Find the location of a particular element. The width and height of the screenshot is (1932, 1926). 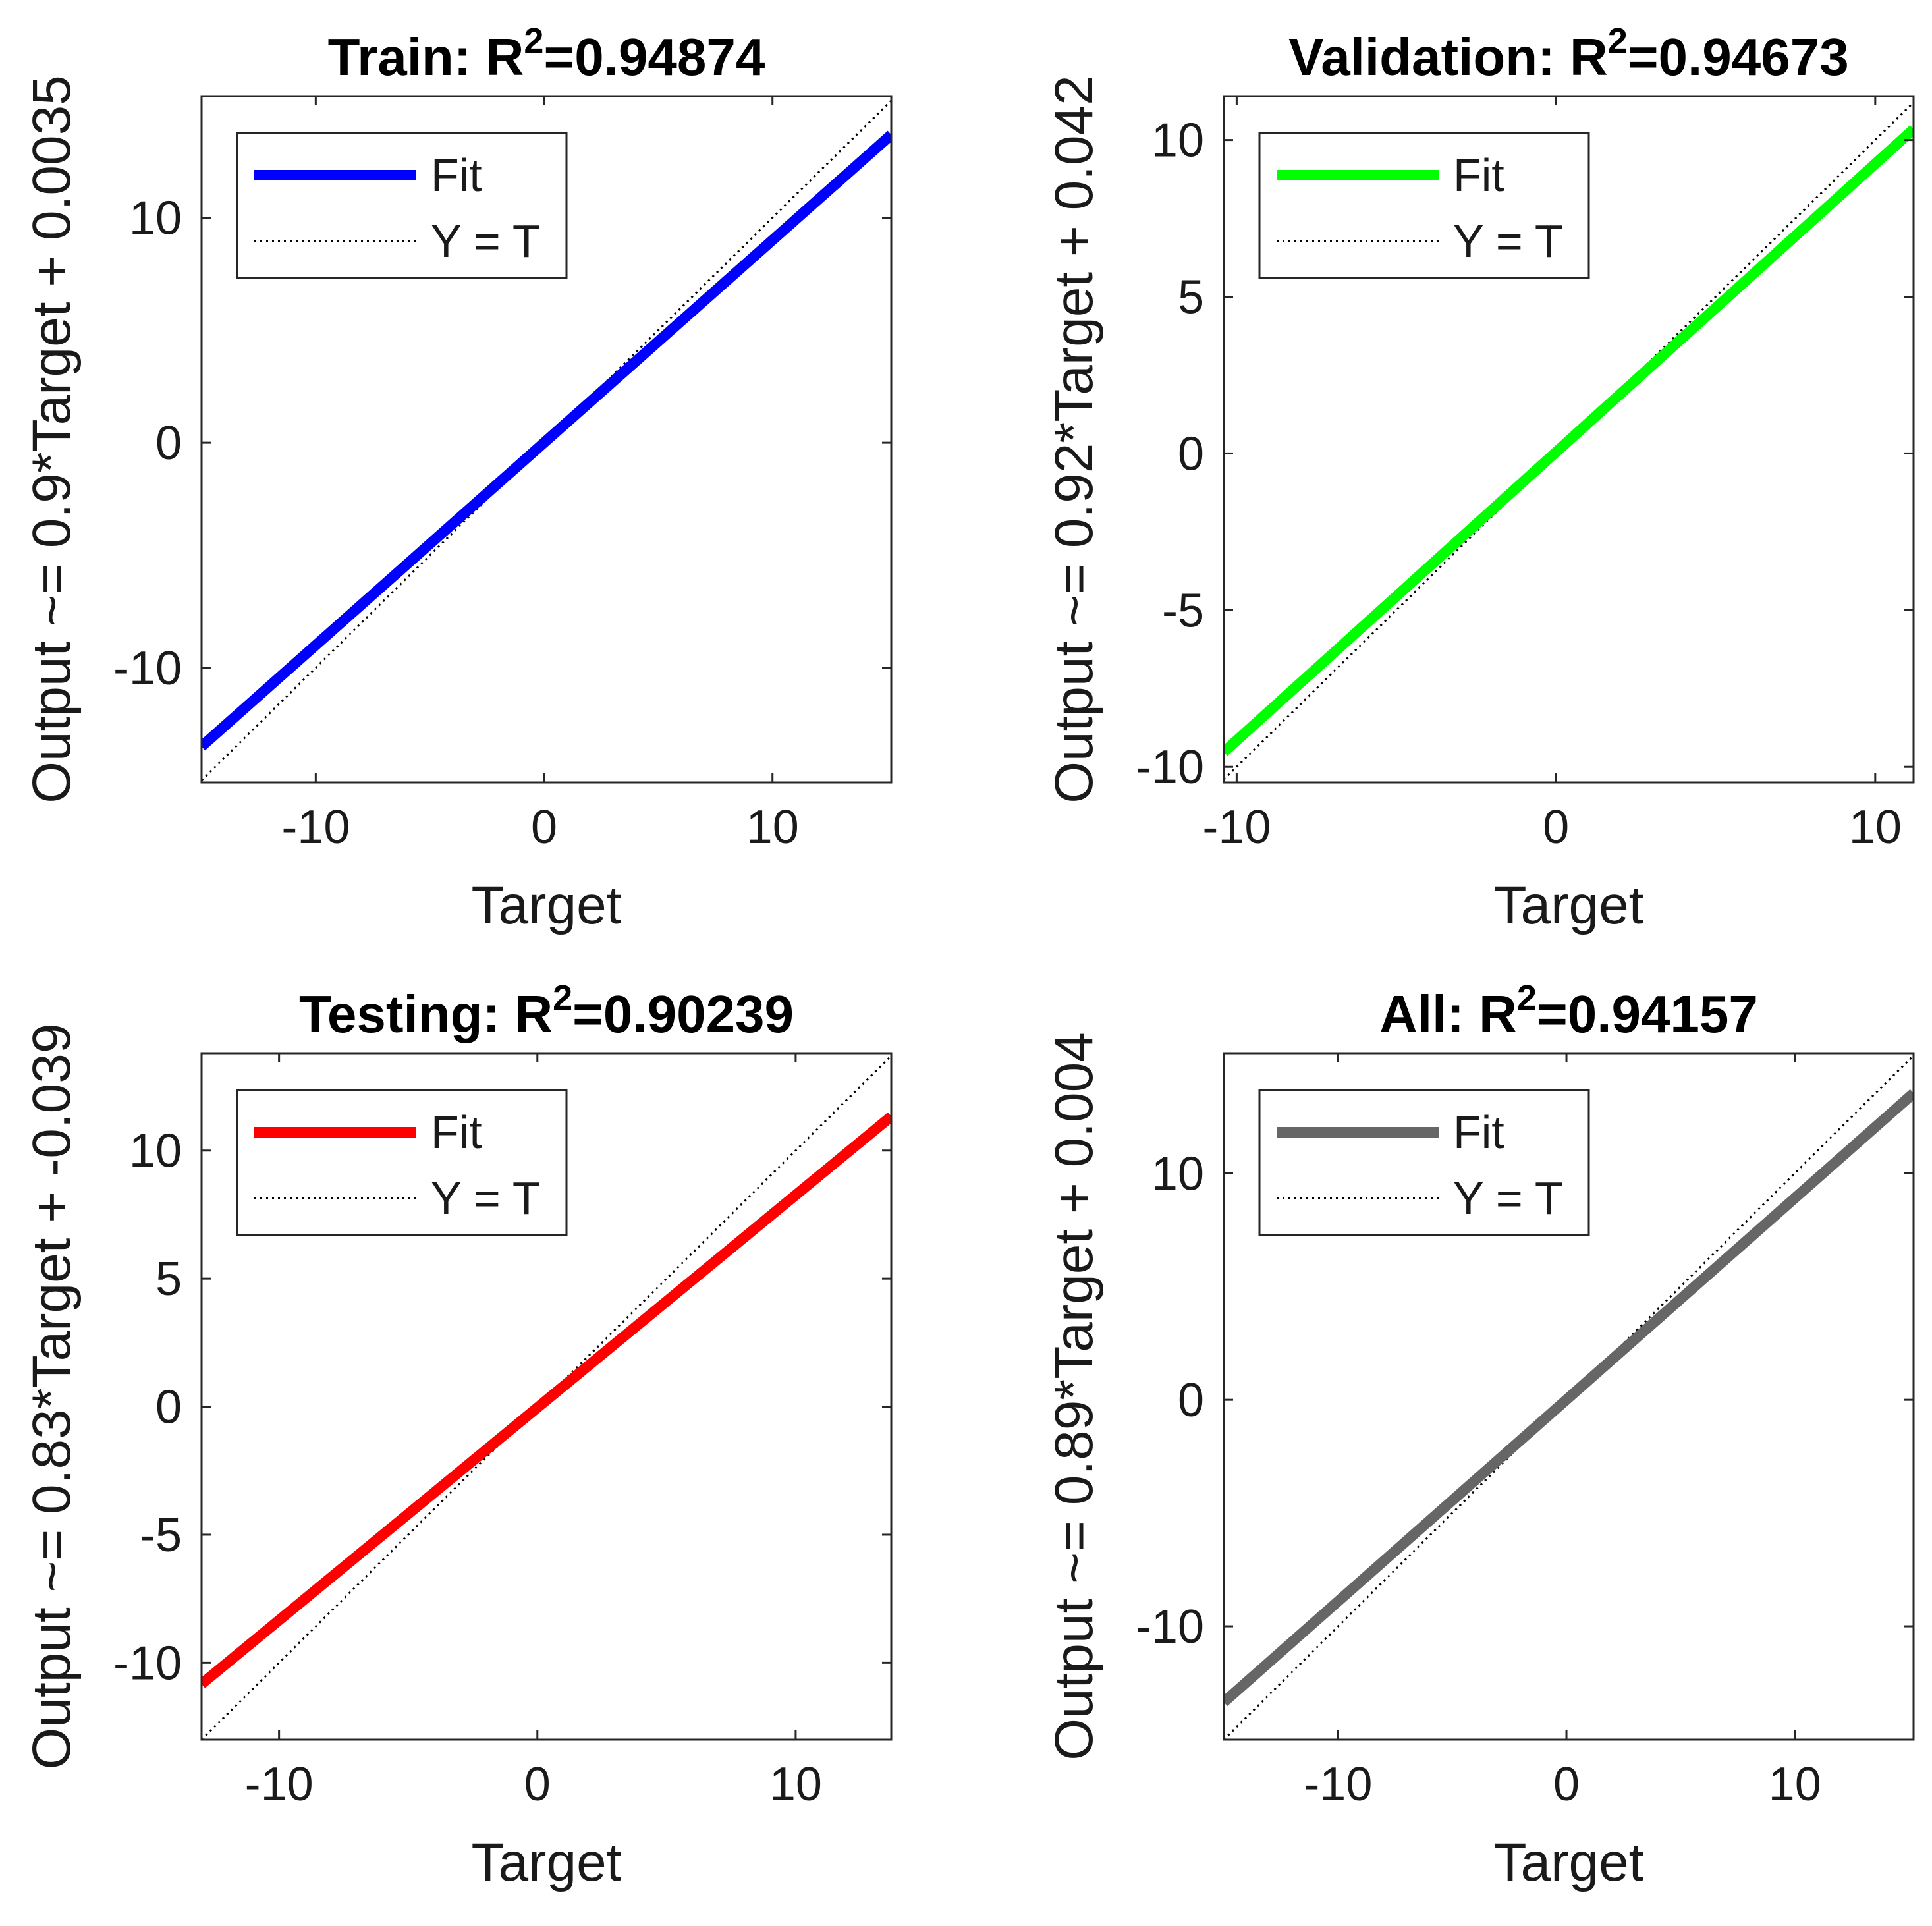

x-axis-label-train: Target is located at coordinates (547, 905).